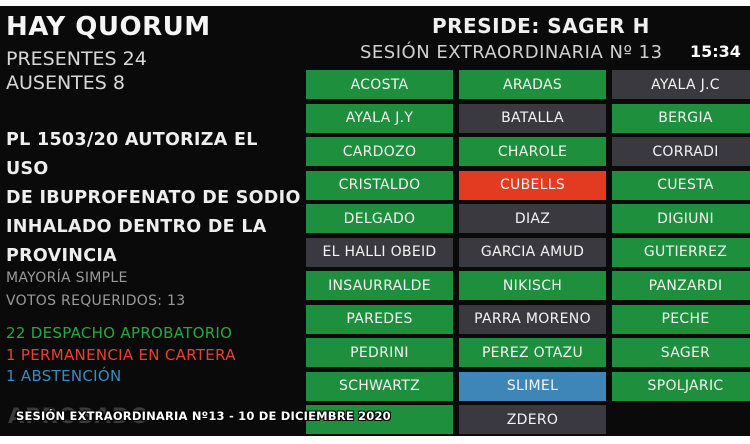 The width and height of the screenshot is (750, 444). What do you see at coordinates (681, 218) in the screenshot?
I see `legislator-cell: DIGIUNI` at bounding box center [681, 218].